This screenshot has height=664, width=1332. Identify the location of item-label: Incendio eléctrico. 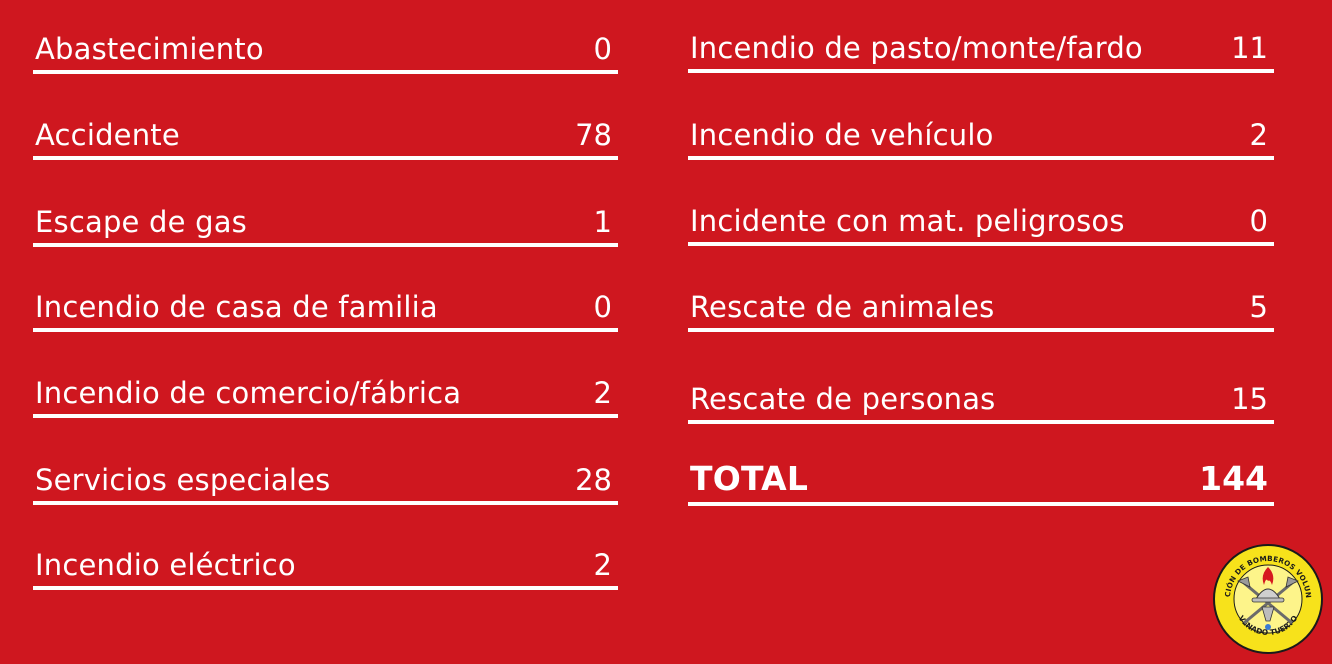
(165, 565).